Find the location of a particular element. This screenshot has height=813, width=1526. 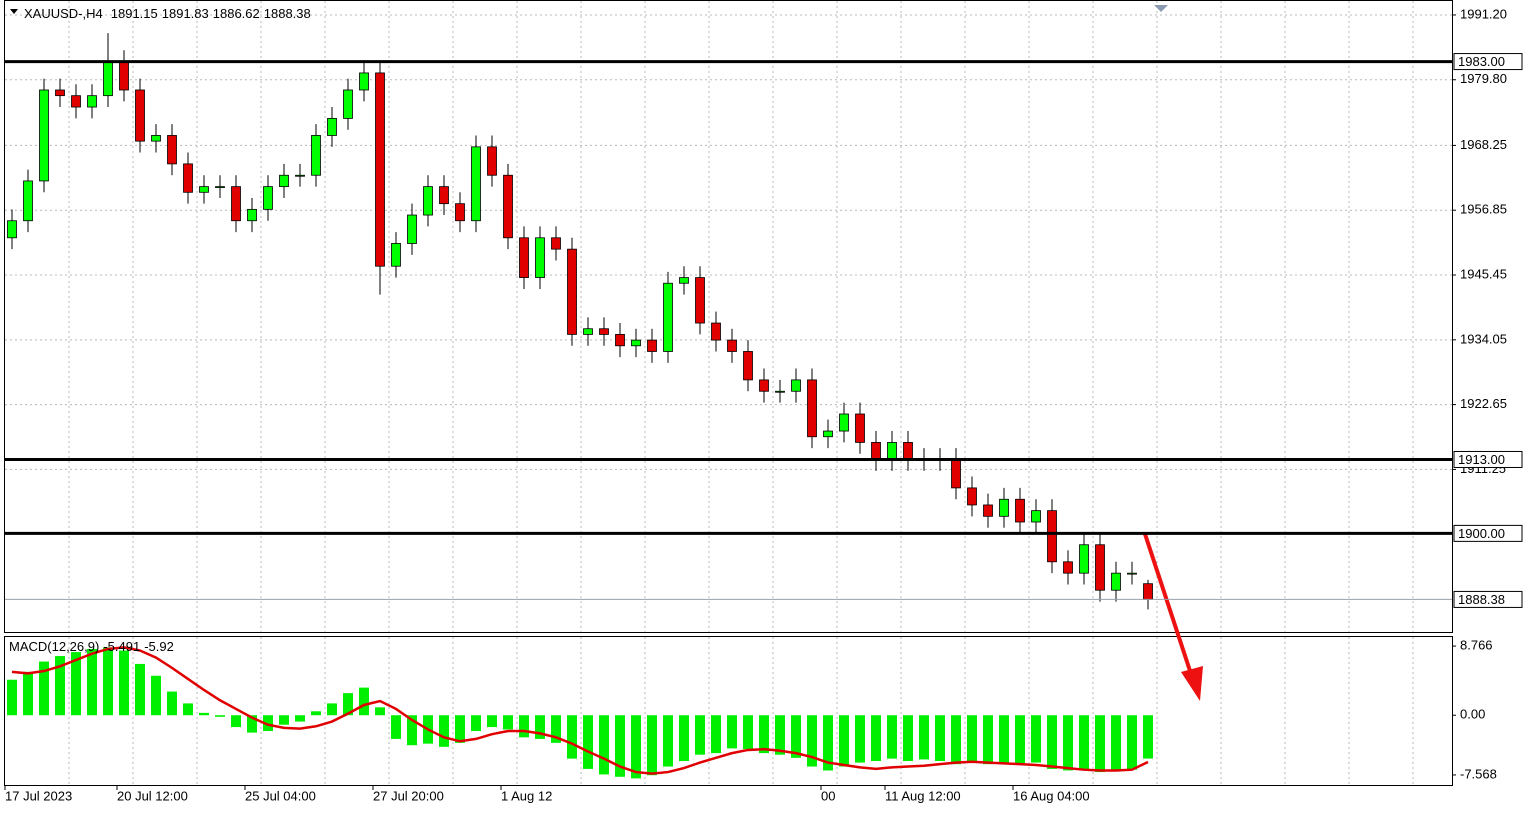

low-value: 1886.62 is located at coordinates (236, 13).